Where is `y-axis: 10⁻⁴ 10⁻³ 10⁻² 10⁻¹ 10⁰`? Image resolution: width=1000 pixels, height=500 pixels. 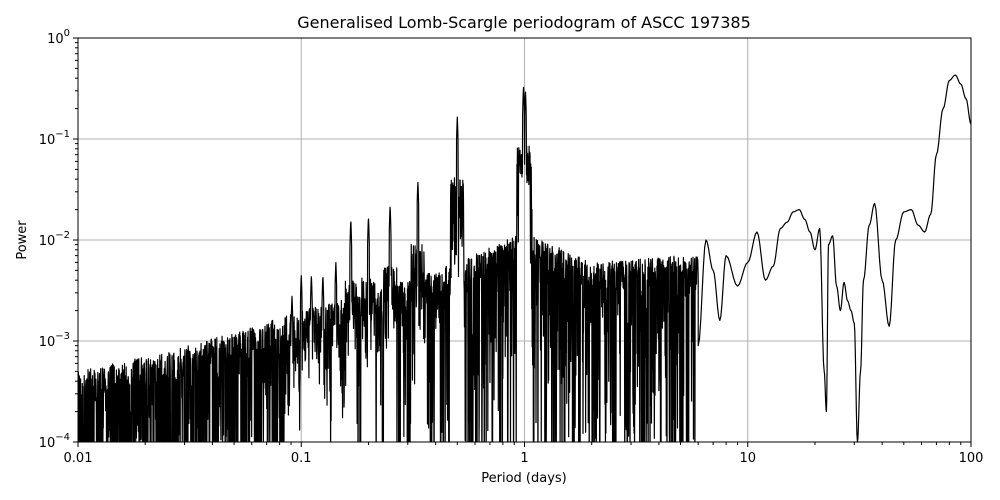
y-axis: 10⁻⁴ 10⁻³ 10⁻² 10⁻¹ 10⁰ is located at coordinates (58, 239).